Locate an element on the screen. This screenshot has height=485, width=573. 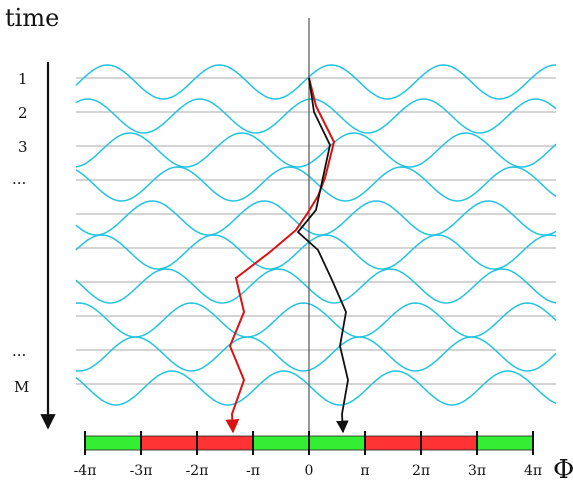
phase-tick-label: π is located at coordinates (364, 471).